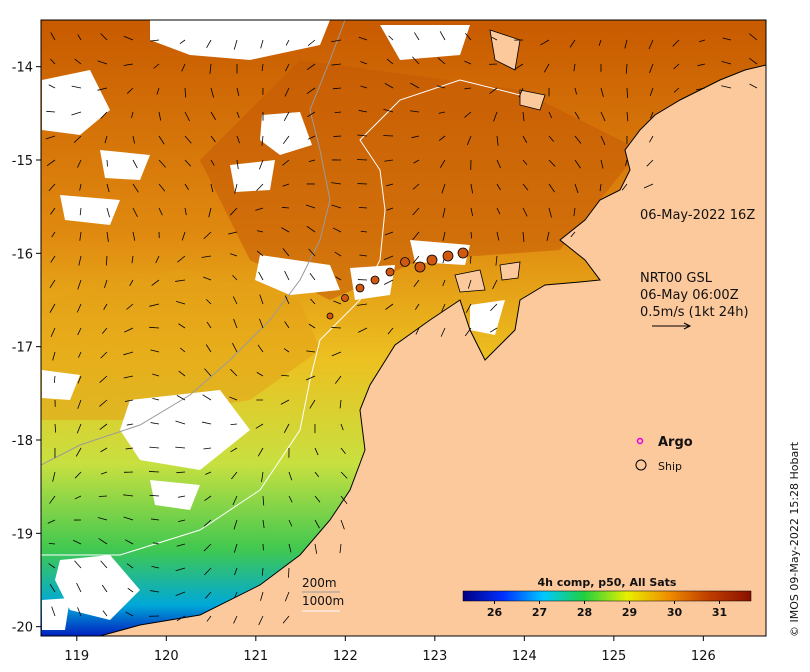  What do you see at coordinates (641, 465) in the screenshot?
I see `ship-marker-icon` at bounding box center [641, 465].